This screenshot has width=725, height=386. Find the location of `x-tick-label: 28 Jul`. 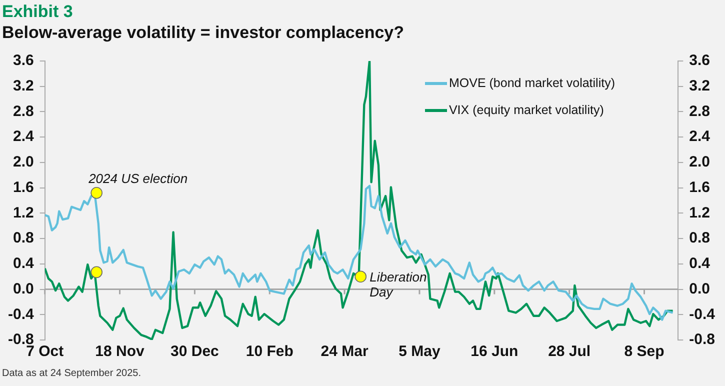

x-tick-label: 28 Jul is located at coordinates (569, 351).